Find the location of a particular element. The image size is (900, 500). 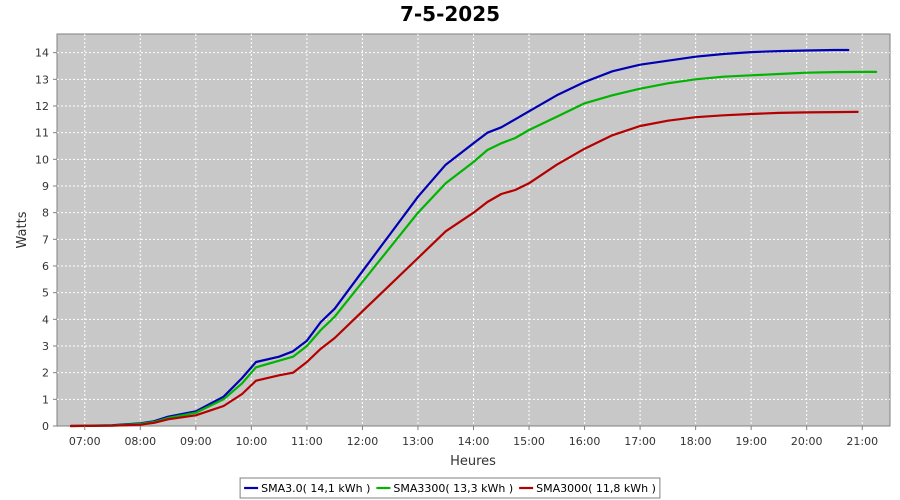

legend-label-1: SMA3300( 13,3 kWh ) is located at coordinates (453, 488).